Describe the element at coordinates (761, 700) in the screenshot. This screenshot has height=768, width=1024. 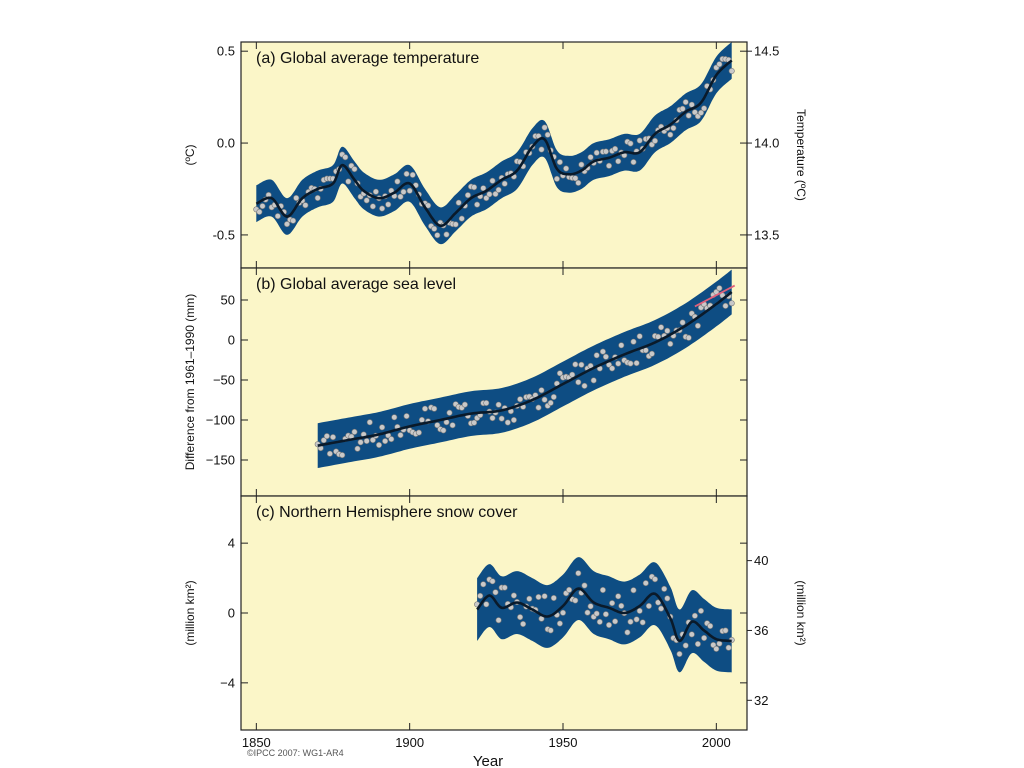
I see `y2-tick-label: 32` at that location.